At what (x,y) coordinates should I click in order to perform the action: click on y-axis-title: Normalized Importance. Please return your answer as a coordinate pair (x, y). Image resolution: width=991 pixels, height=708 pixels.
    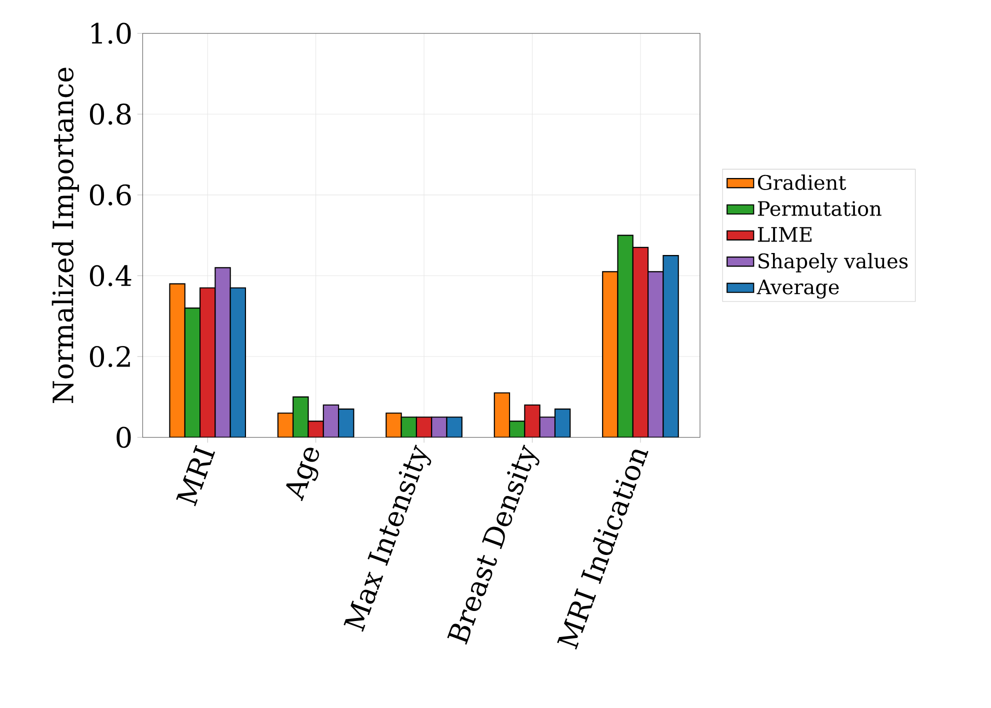
    Looking at the image, I should click on (65, 236).